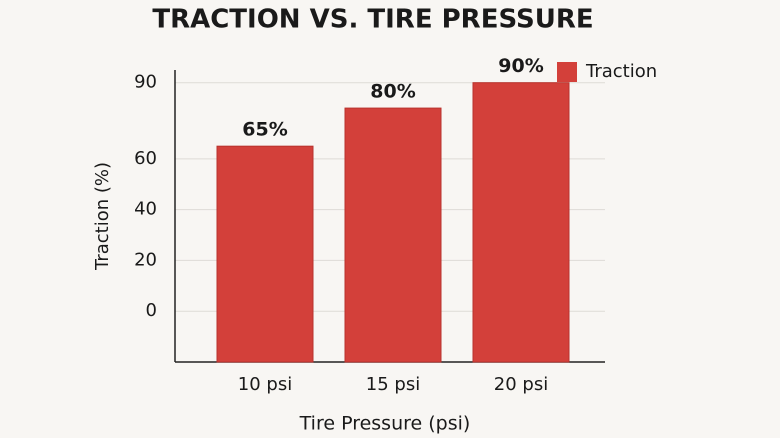  What do you see at coordinates (151, 310) in the screenshot?
I see `y-tick-label: 0` at bounding box center [151, 310].